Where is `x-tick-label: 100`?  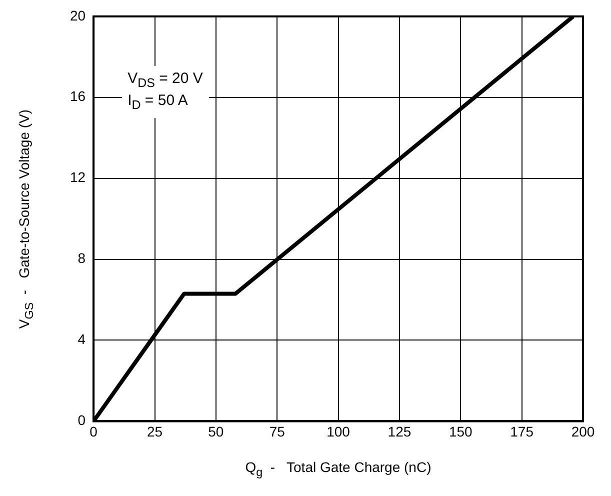 x-tick-label: 100 is located at coordinates (338, 431).